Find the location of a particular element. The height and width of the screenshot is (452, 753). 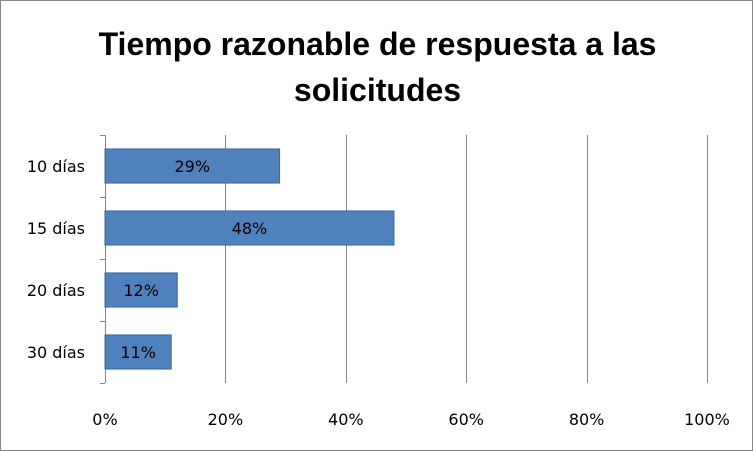

bar-10-días is located at coordinates (192, 166).